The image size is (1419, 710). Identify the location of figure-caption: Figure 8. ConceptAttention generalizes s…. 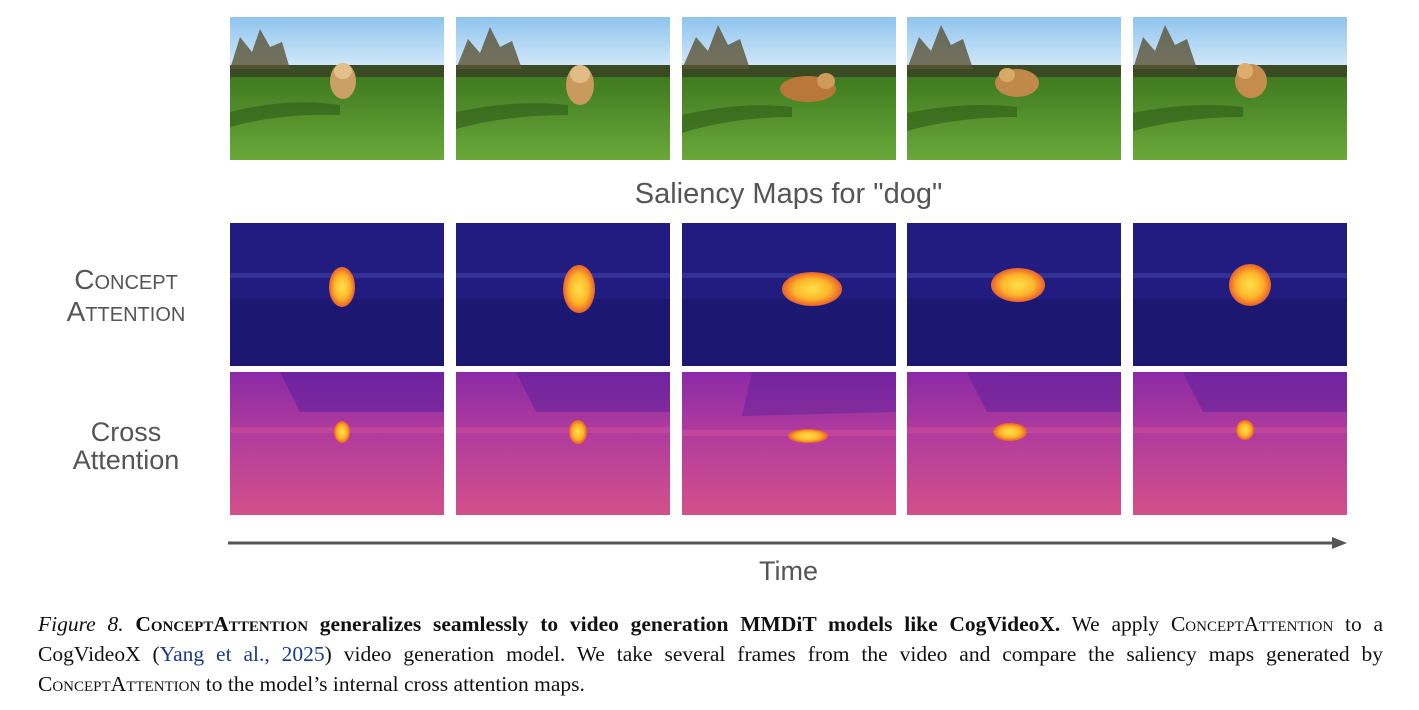
(710, 654).